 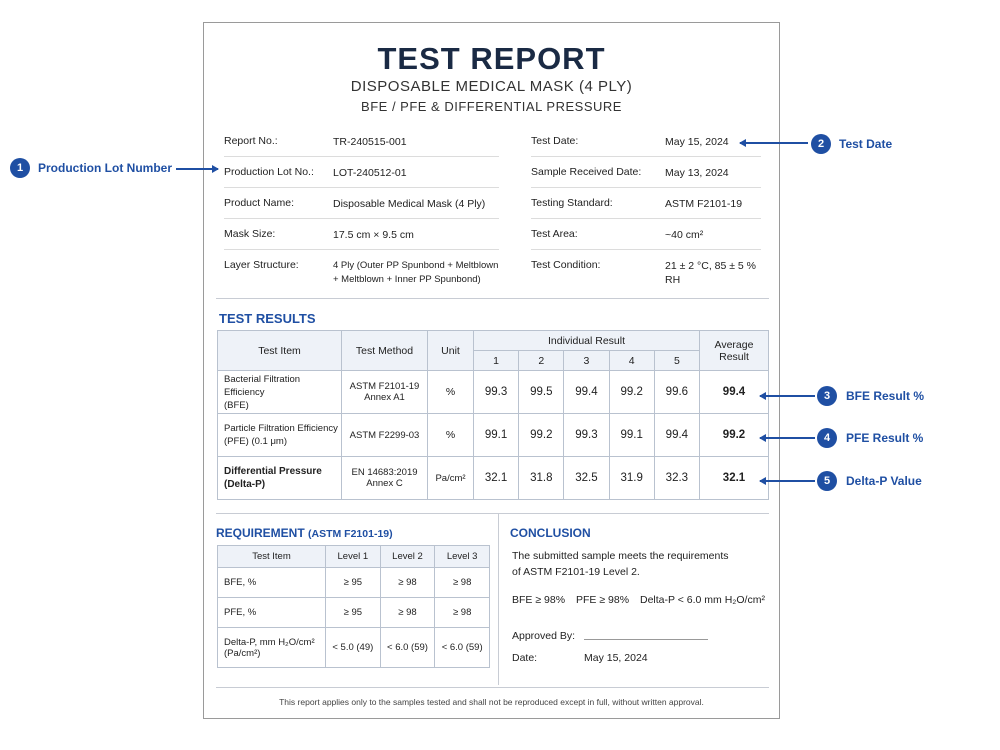 What do you see at coordinates (702, 600) in the screenshot?
I see `conclusion-deltap: Delta-P < 6.0 mm H₂O/cm²` at bounding box center [702, 600].